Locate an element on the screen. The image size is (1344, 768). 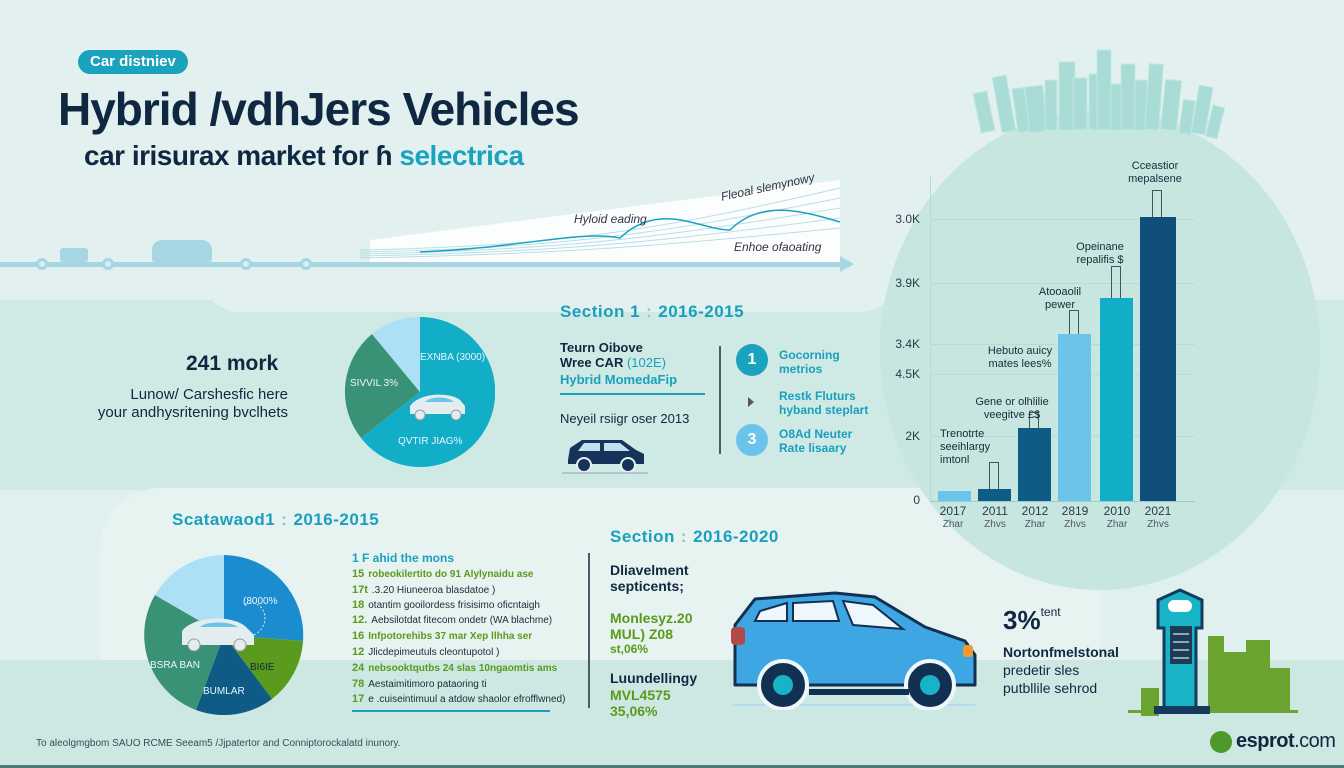
green-stat: MVL4575 is located at coordinates (640, 695).